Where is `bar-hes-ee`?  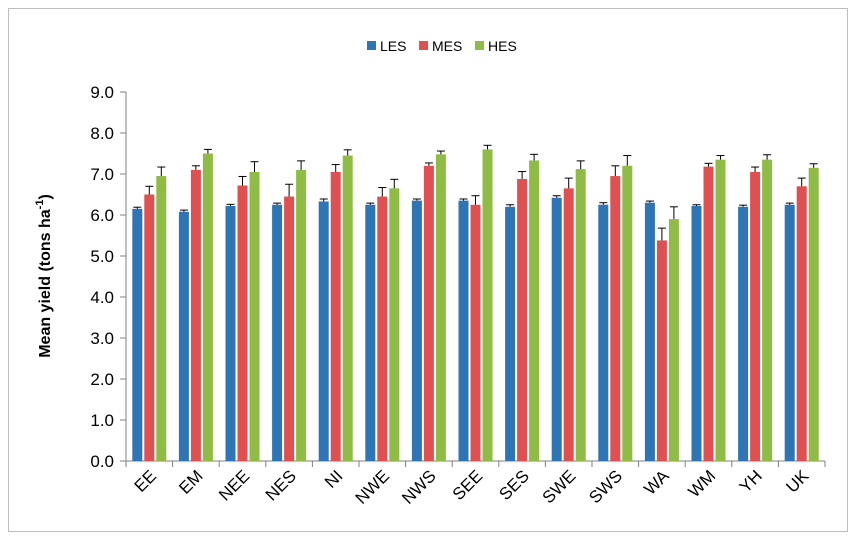 bar-hes-ee is located at coordinates (161, 319).